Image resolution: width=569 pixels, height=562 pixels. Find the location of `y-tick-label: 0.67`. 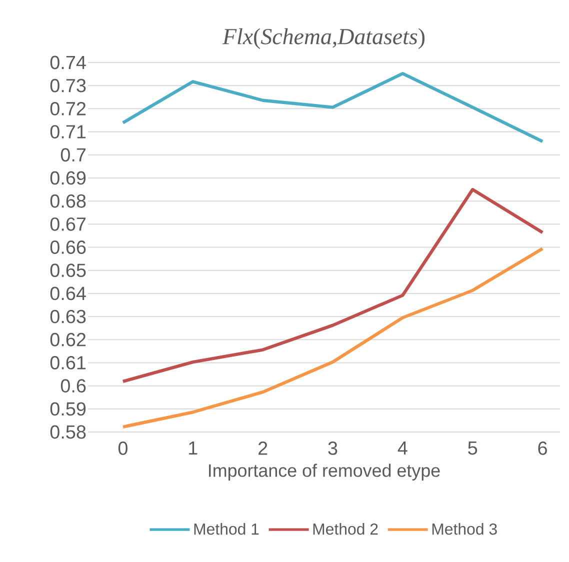

y-tick-label: 0.67 is located at coordinates (68, 224).